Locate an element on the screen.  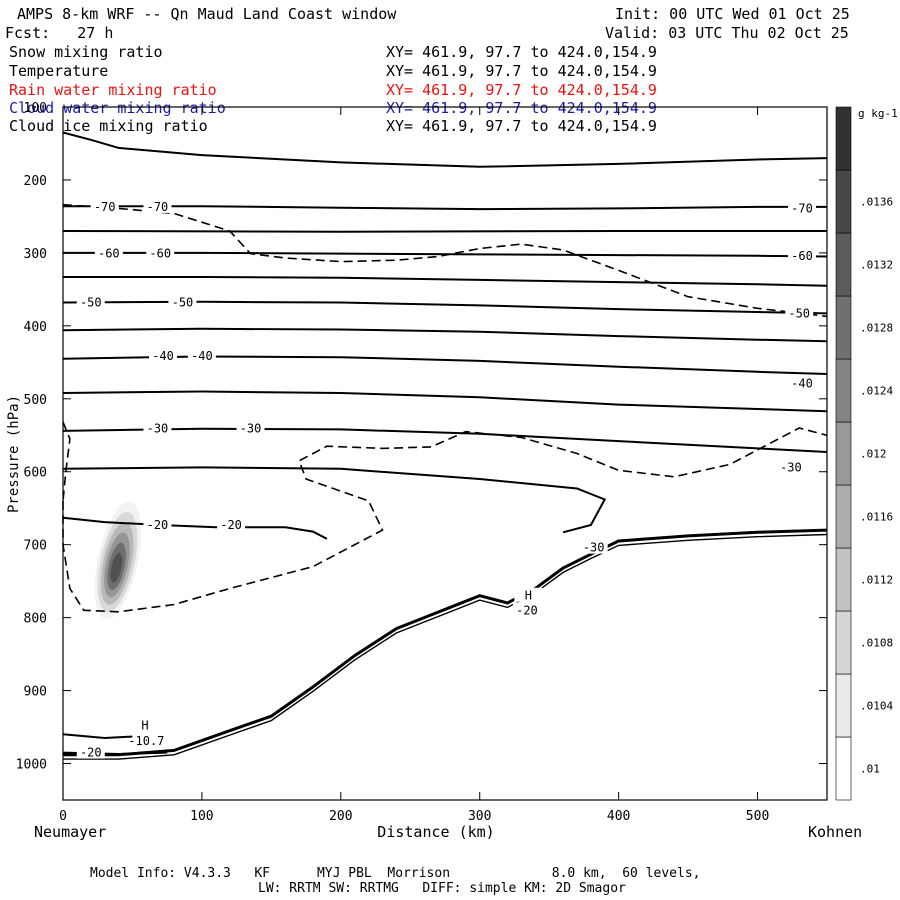
contour-label-14: -30 is located at coordinates (791, 467).